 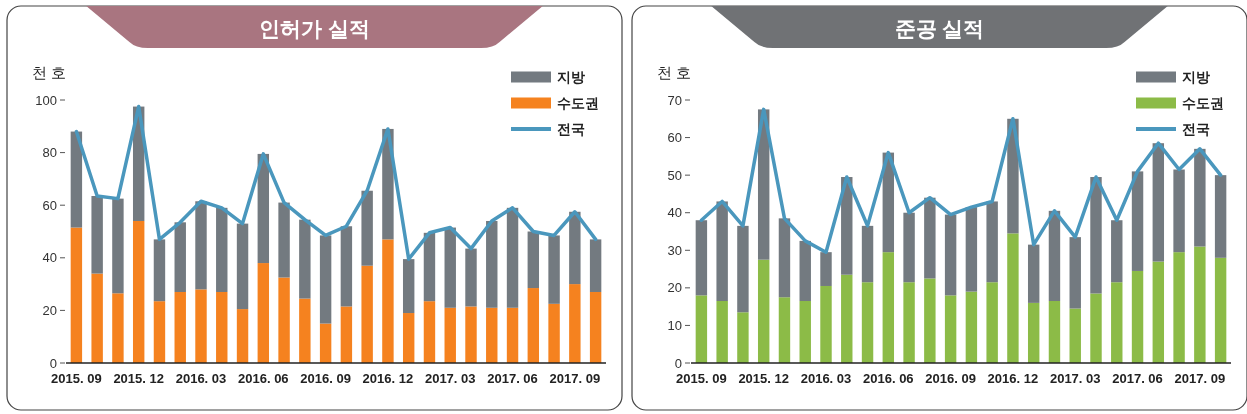 What do you see at coordinates (674, 288) in the screenshot?
I see `y-tick-label: 20` at bounding box center [674, 288].